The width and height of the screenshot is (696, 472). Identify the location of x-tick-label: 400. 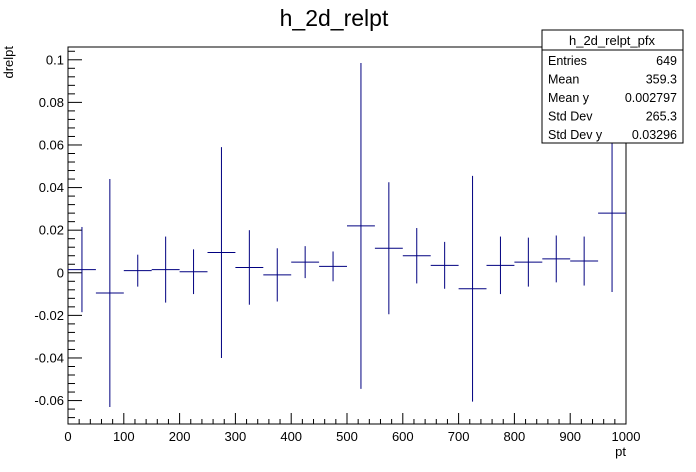
(291, 436).